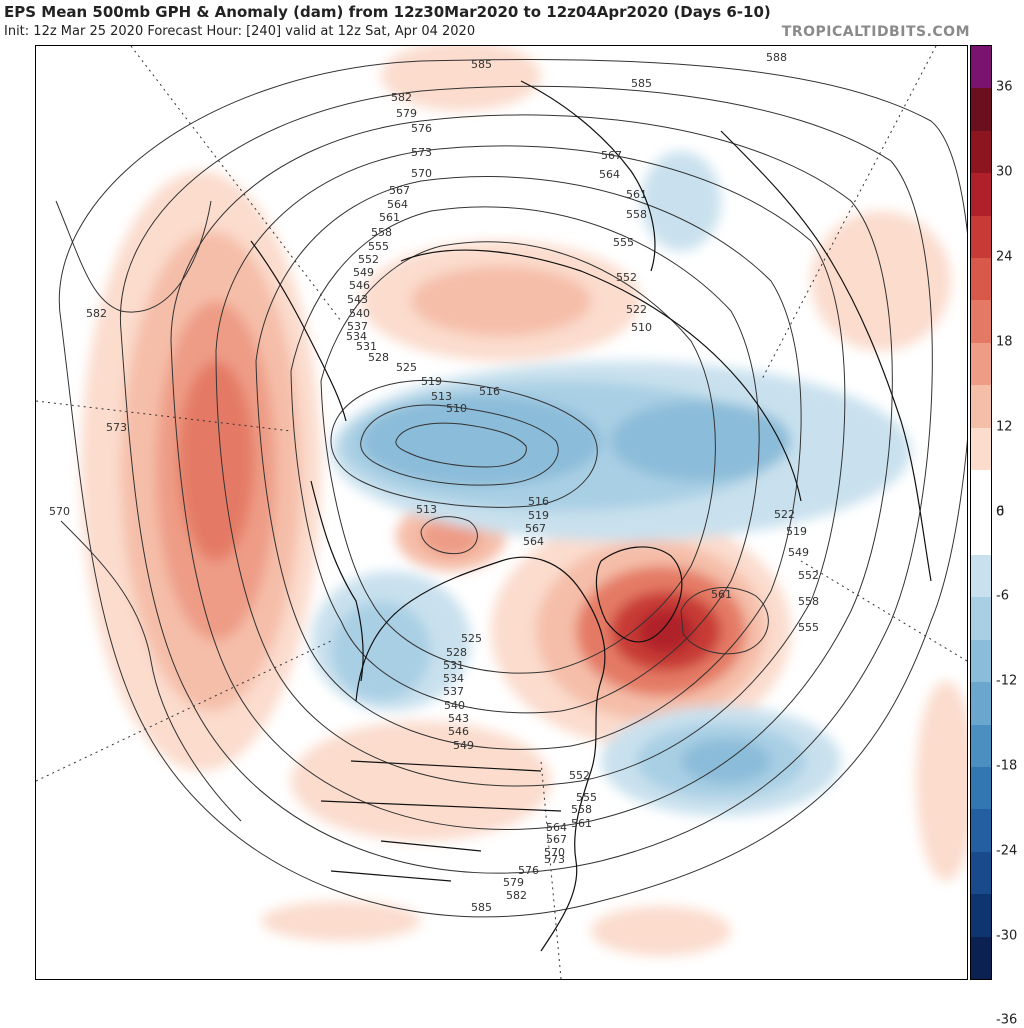 This screenshot has width=1024, height=1028. I want to click on contour-label: 522, so click(784, 514).